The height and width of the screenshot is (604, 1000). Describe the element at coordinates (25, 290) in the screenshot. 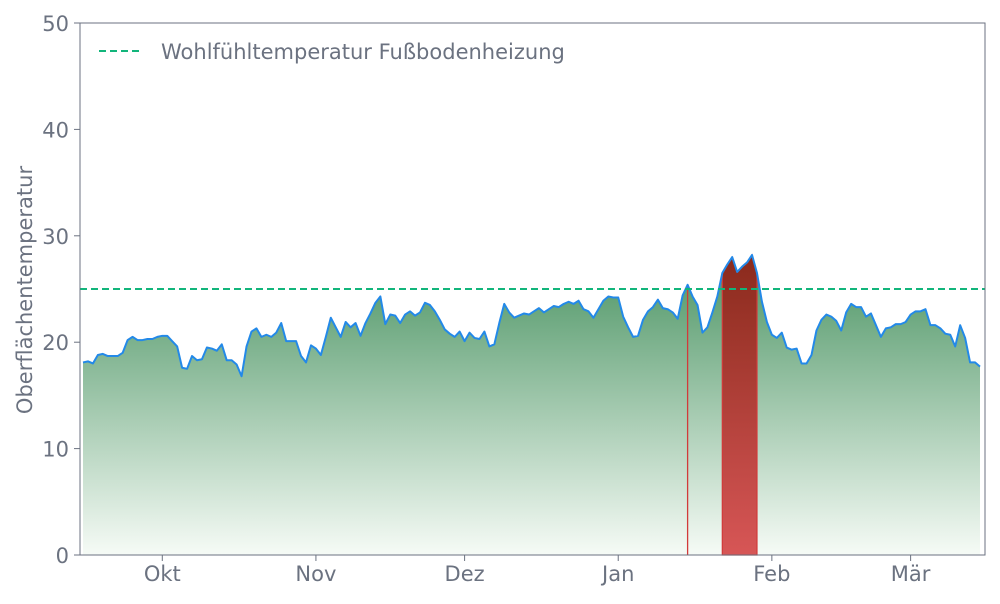

I see `y-axis-label: Oberflächentemperatur` at that location.